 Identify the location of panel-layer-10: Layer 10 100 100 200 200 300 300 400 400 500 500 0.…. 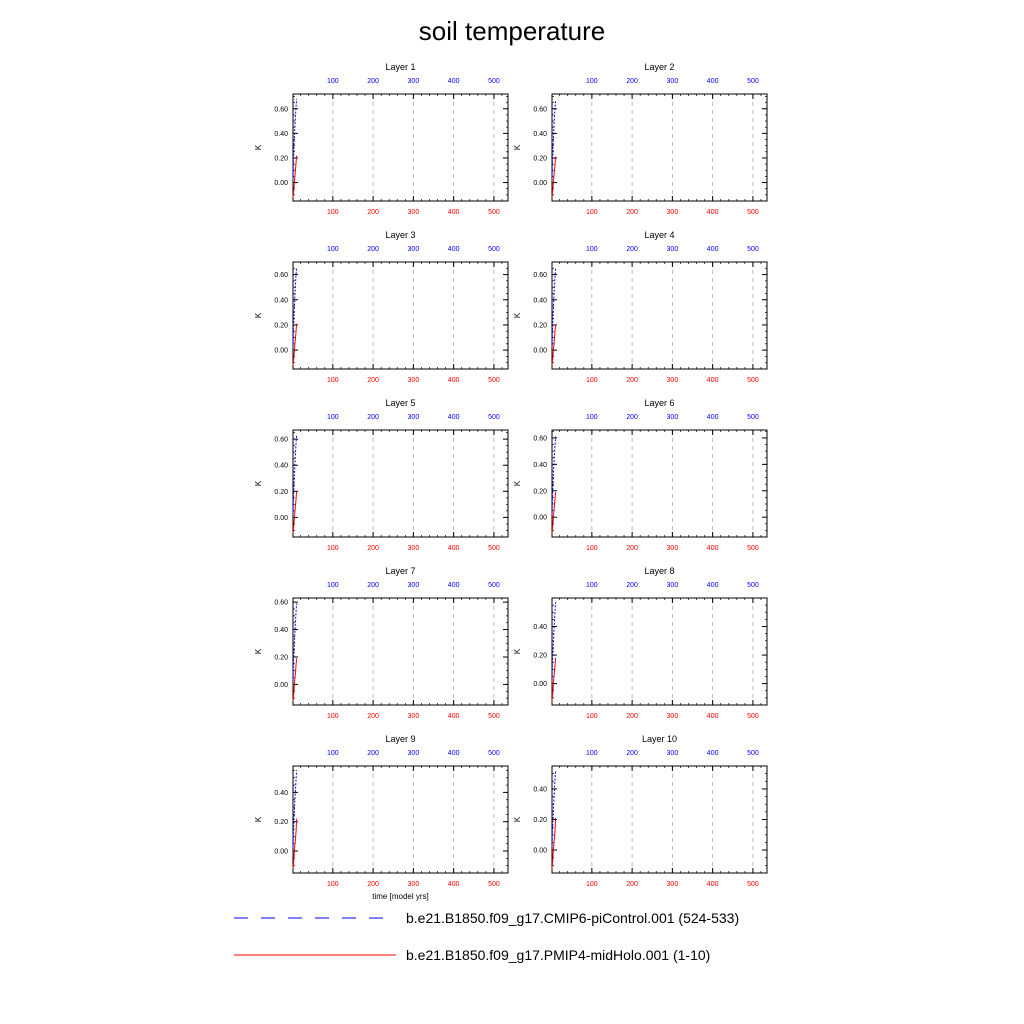
(640, 811).